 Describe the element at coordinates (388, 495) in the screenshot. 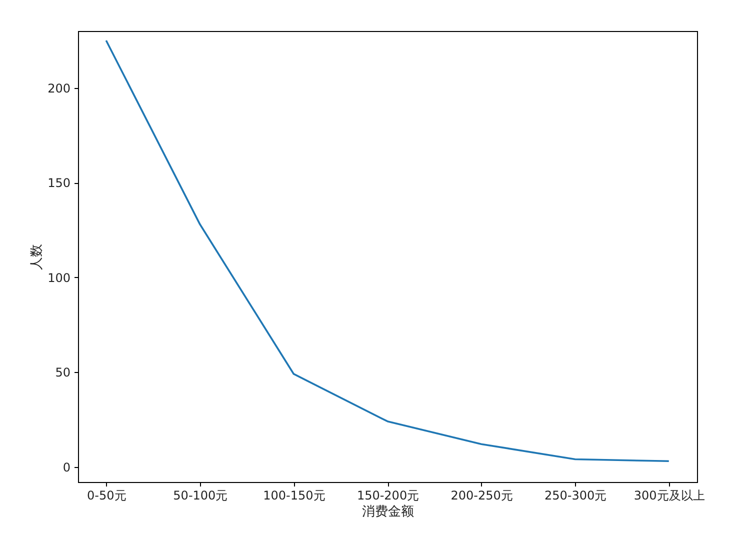

I see `x-tick-label: 150-200元` at that location.